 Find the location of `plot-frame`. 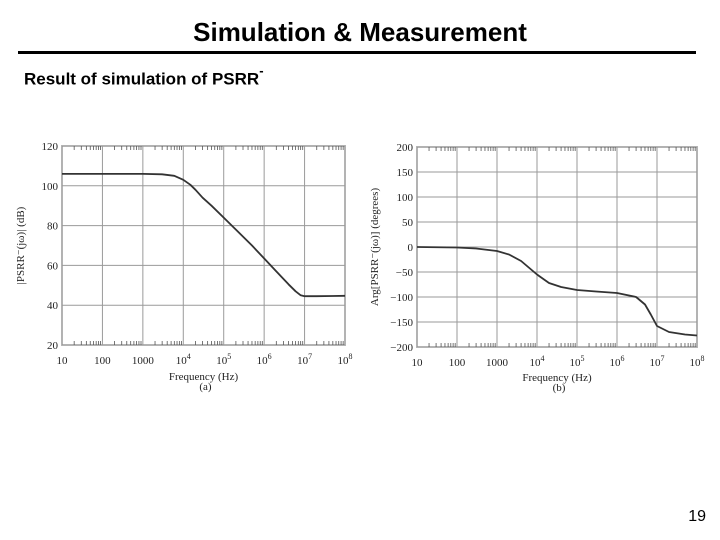

plot-frame is located at coordinates (203, 245).